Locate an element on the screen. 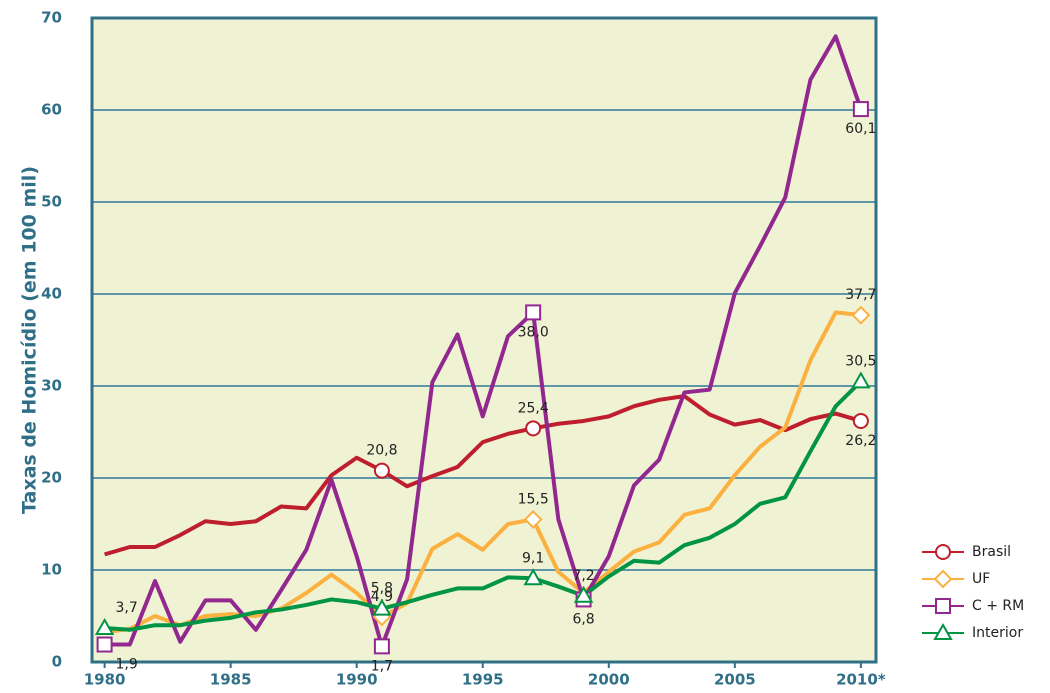 Image resolution: width=1050 pixels, height=693 pixels. y-tick-label: 70 is located at coordinates (51, 18).